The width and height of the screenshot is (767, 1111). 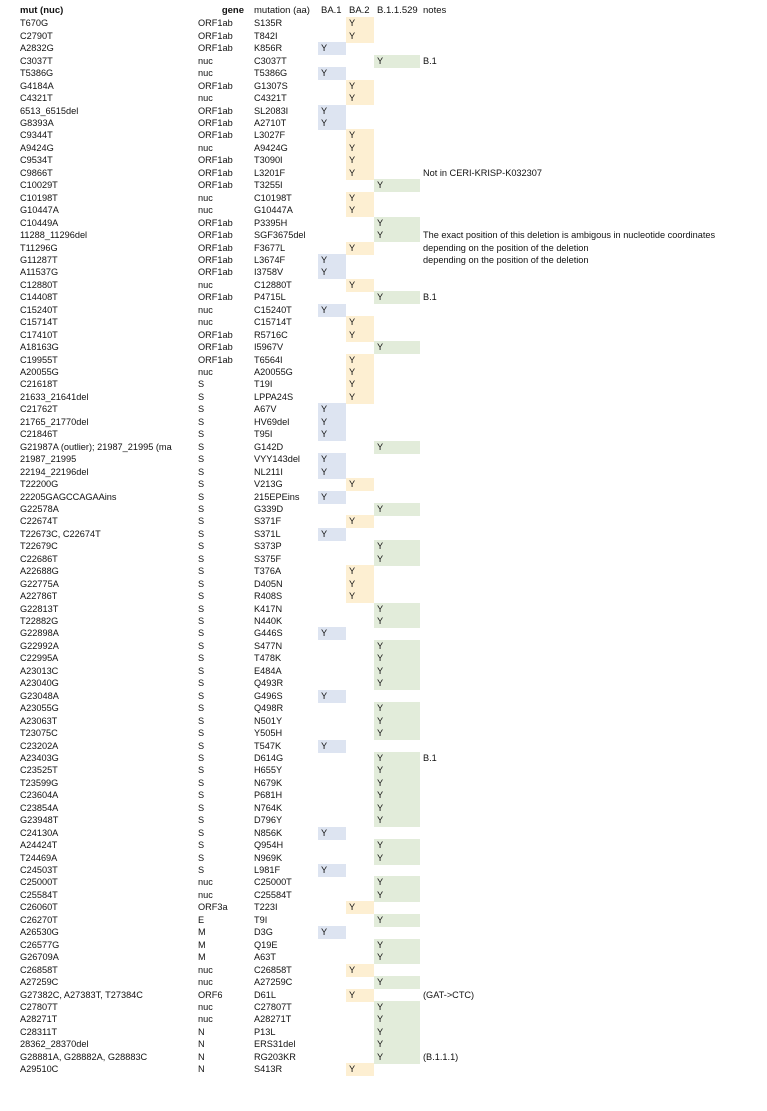 I want to click on table-row: G22775A S D405N Y, so click(x=383, y=584).